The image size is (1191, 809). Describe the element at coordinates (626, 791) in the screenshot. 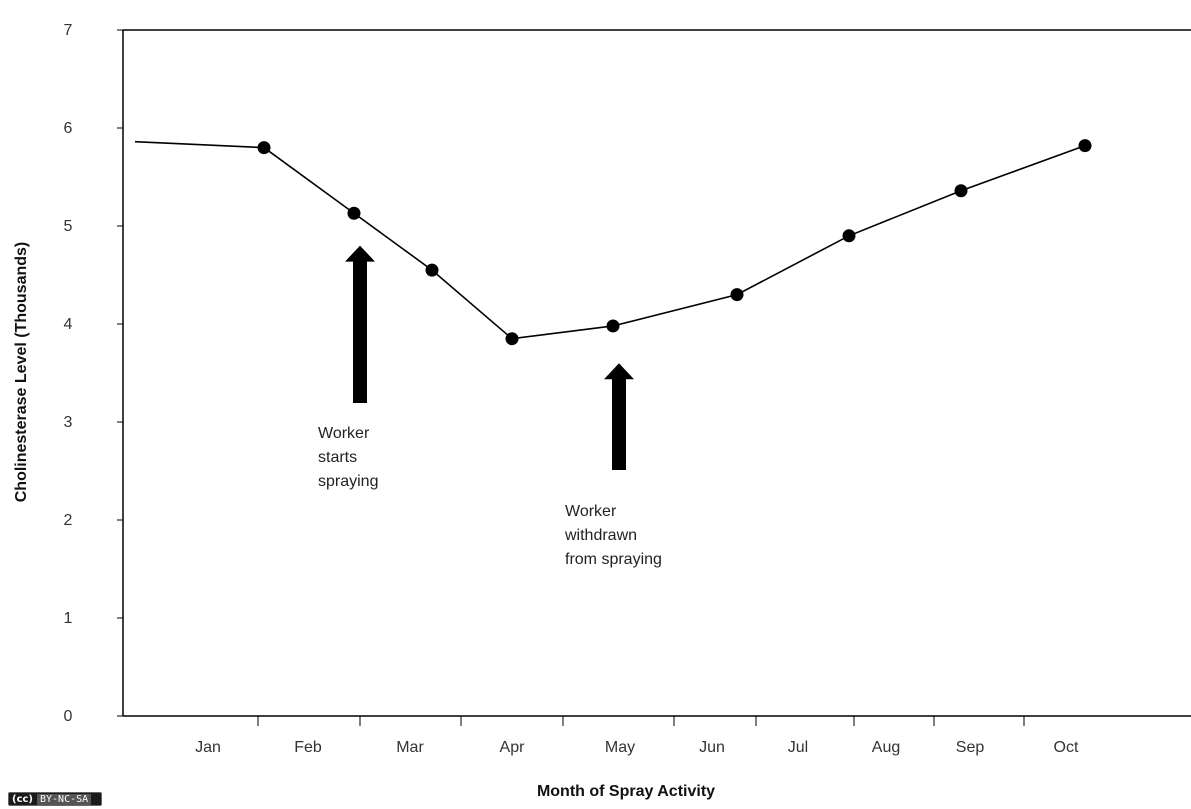

I see `x-axis-title: Month of Spray Activity` at that location.